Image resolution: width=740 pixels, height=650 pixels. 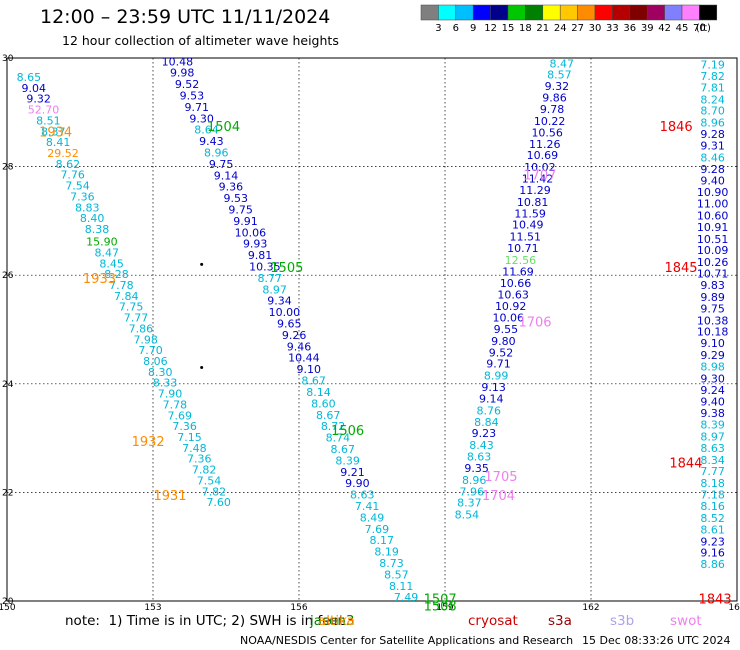 I want to click on timestamp-text: 15 Dec 08:33:26 UTC 2024, so click(x=656, y=640).